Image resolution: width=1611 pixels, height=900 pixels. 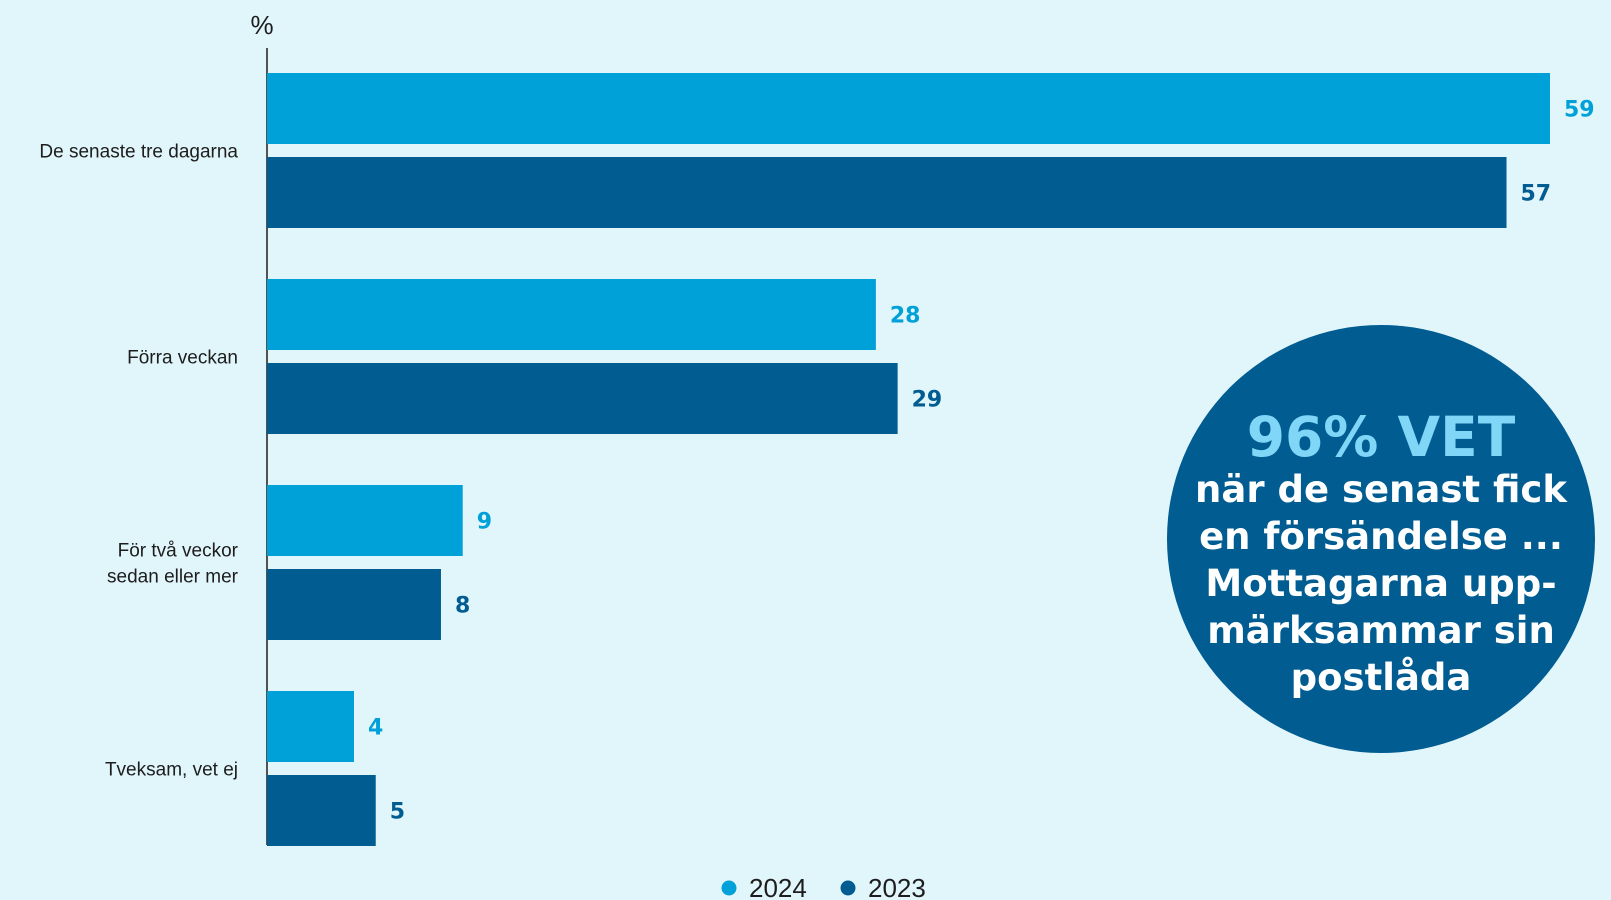 What do you see at coordinates (1381, 437) in the screenshot?
I see `callout-headline: 96% VET` at bounding box center [1381, 437].